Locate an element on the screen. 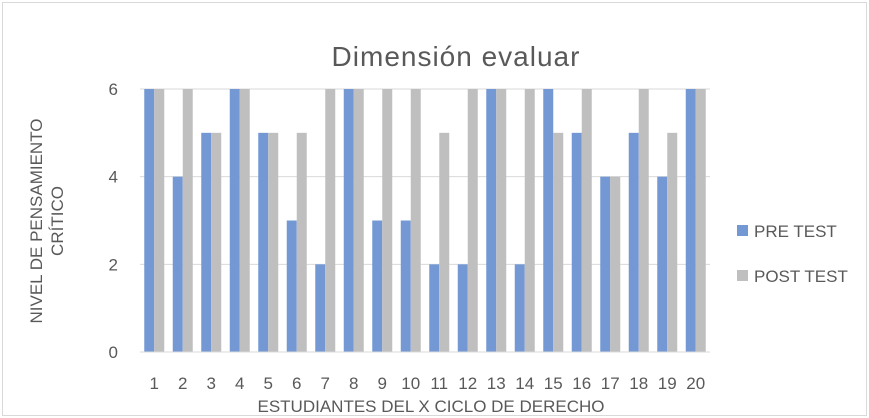  y-tick-label: 0 is located at coordinates (113, 352).